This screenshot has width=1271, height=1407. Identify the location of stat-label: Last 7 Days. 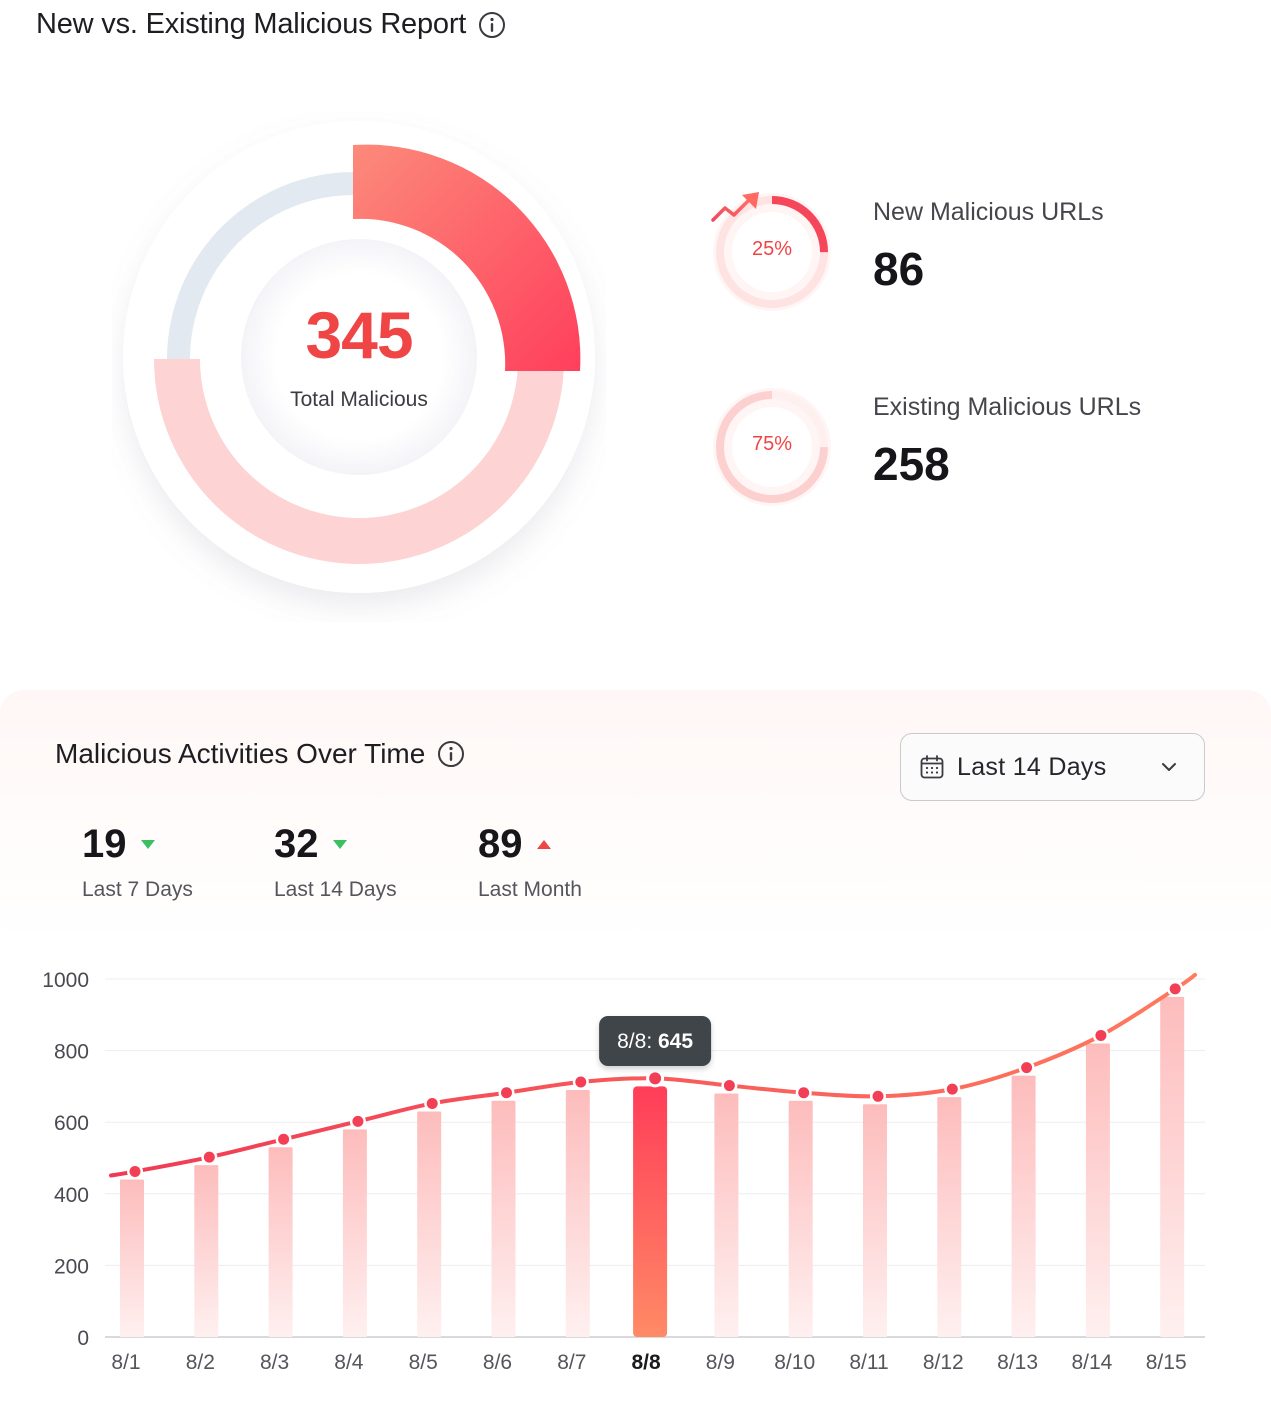
(137, 889).